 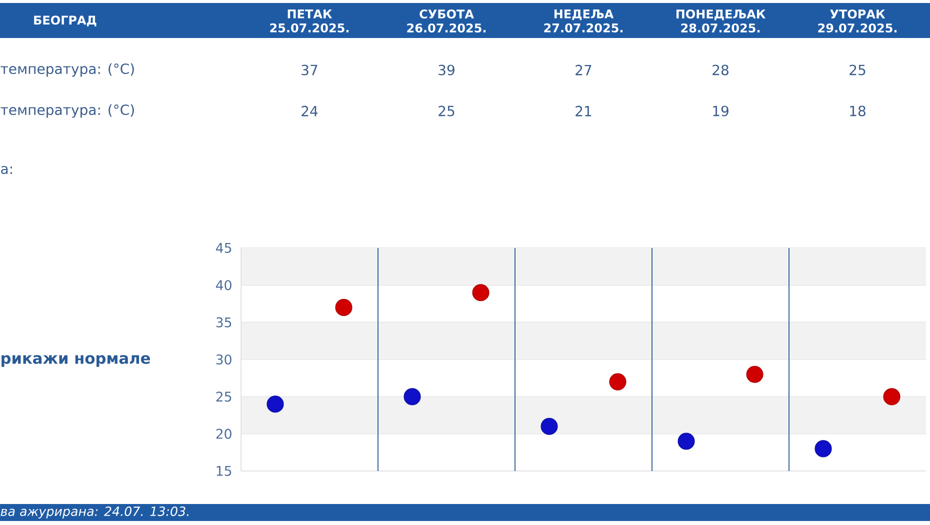 What do you see at coordinates (857, 21) in the screenshot?
I see `text: УТОРАК 29.07.2025.` at bounding box center [857, 21].